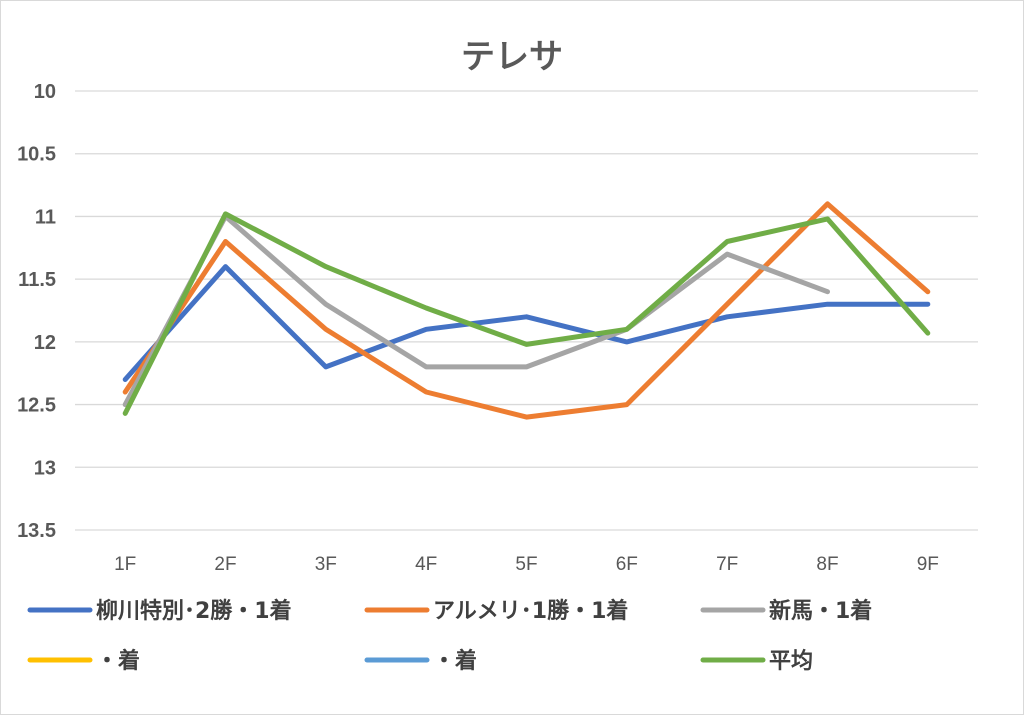 Image resolution: width=1024 pixels, height=715 pixels. Describe the element at coordinates (45, 92) in the screenshot. I see `y-tick-label: 10` at that location.